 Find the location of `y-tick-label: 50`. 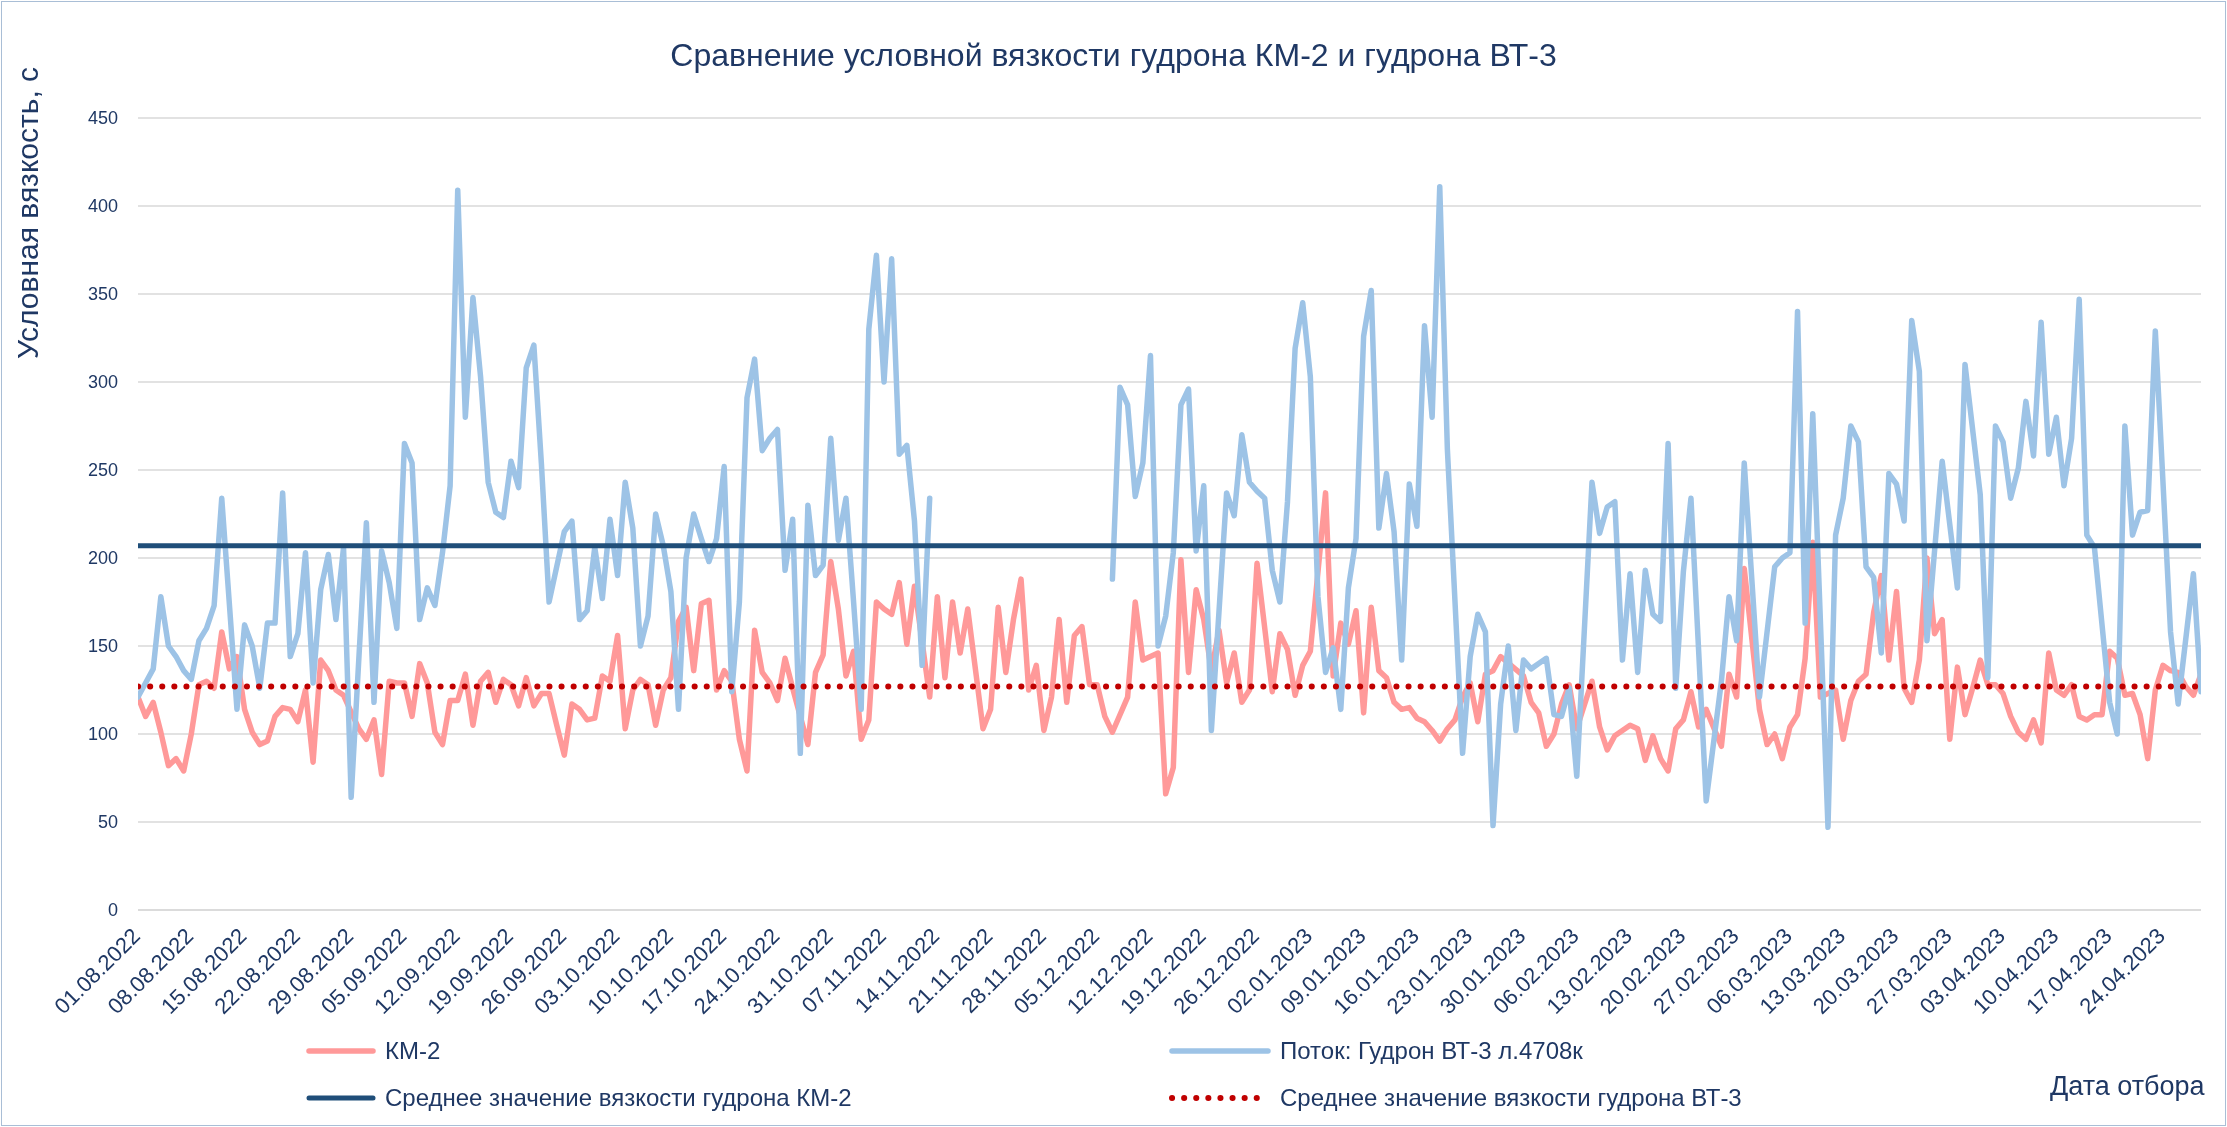

y-tick-label: 50 is located at coordinates (107, 822).